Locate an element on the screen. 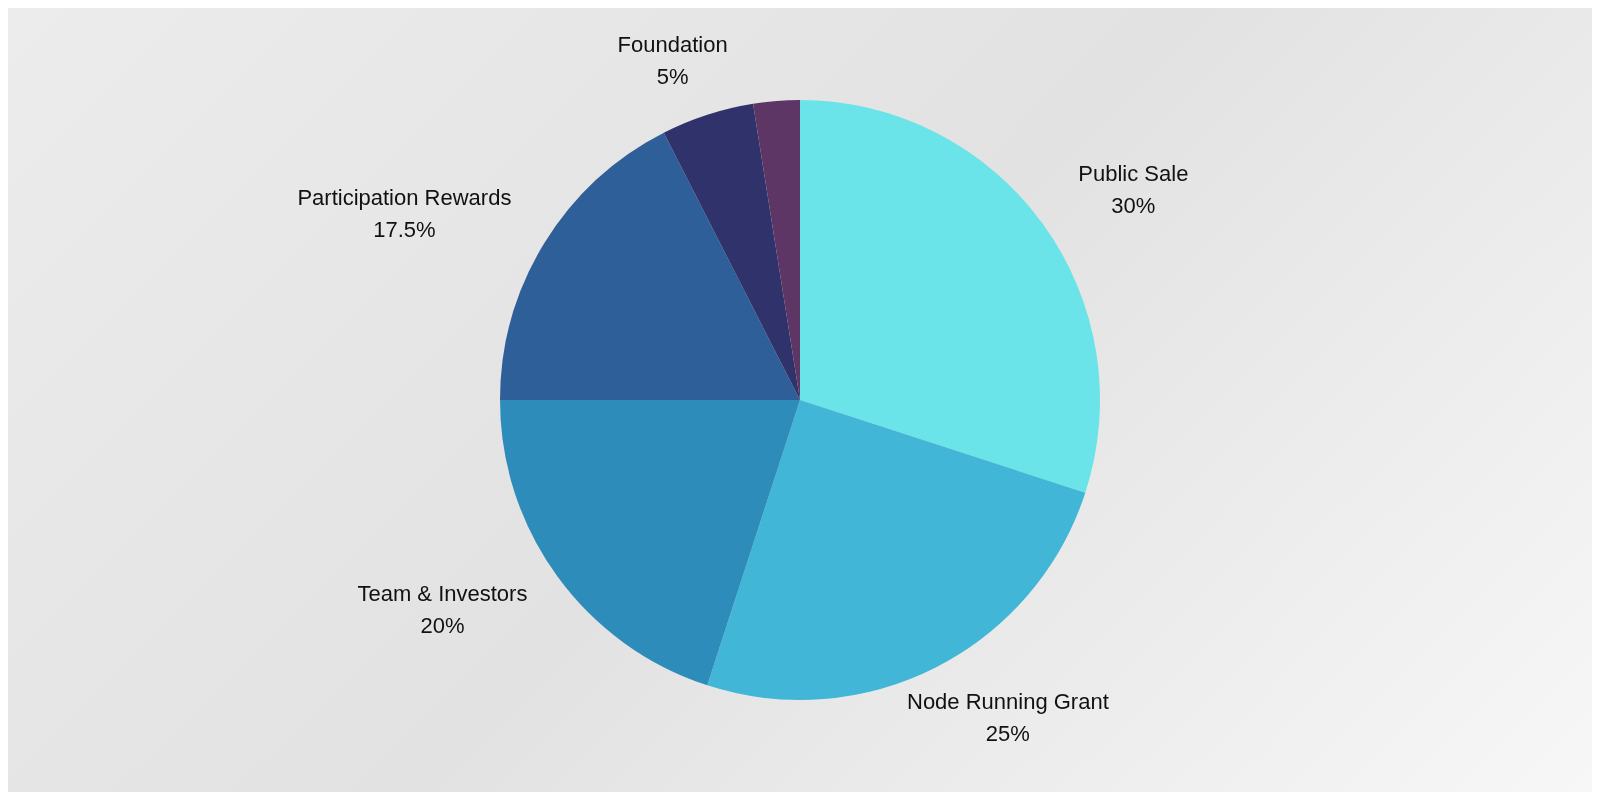  data-label: 20% is located at coordinates (442, 625).